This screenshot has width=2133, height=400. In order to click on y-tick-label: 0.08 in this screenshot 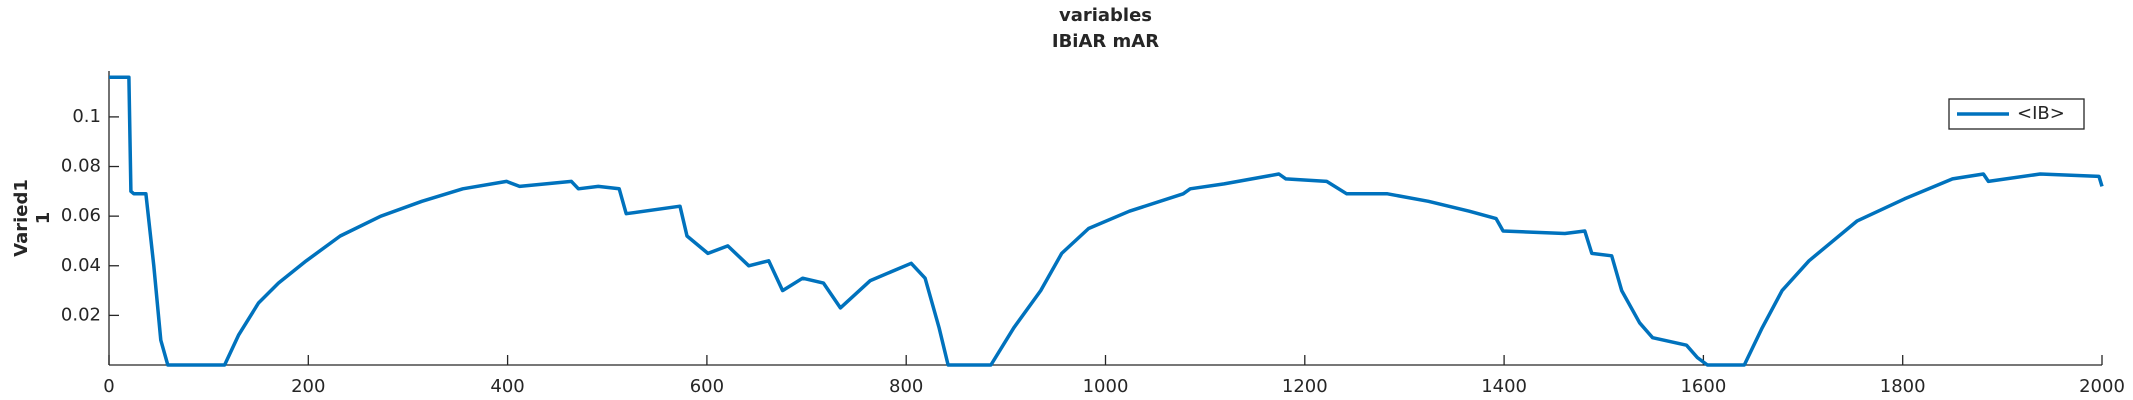, I will do `click(81, 166)`.